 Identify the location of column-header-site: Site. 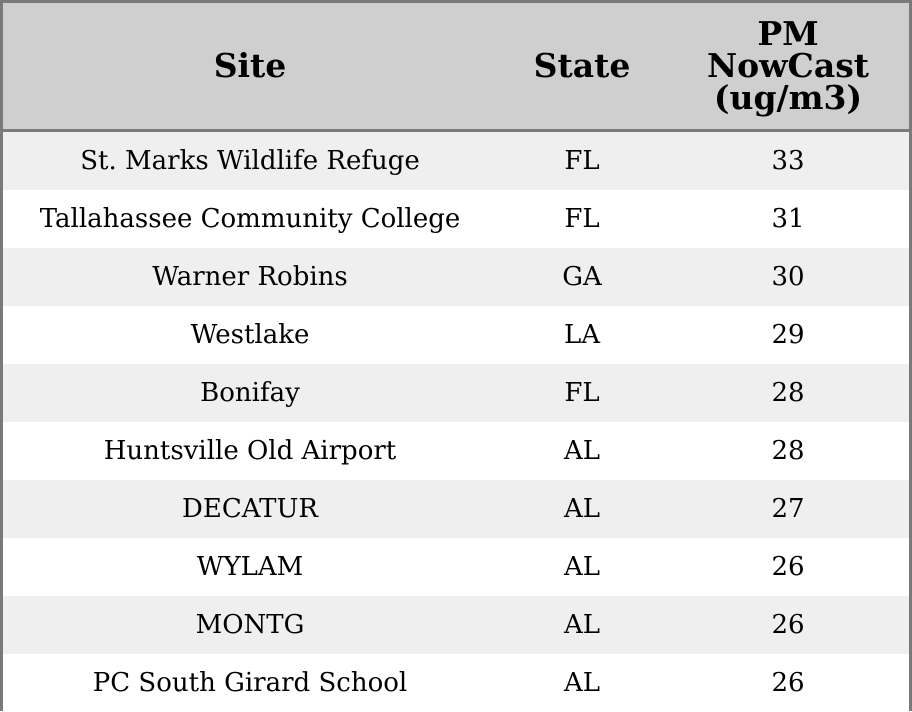
(250, 65).